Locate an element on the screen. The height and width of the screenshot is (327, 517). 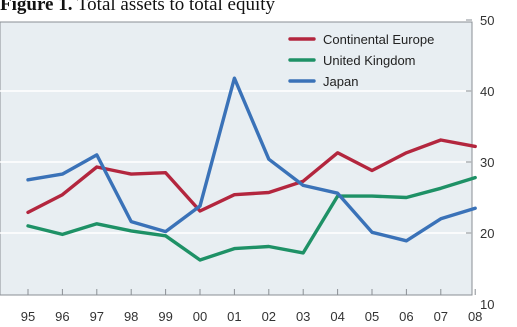
x-tick-label-03: 03 is located at coordinates (303, 316).